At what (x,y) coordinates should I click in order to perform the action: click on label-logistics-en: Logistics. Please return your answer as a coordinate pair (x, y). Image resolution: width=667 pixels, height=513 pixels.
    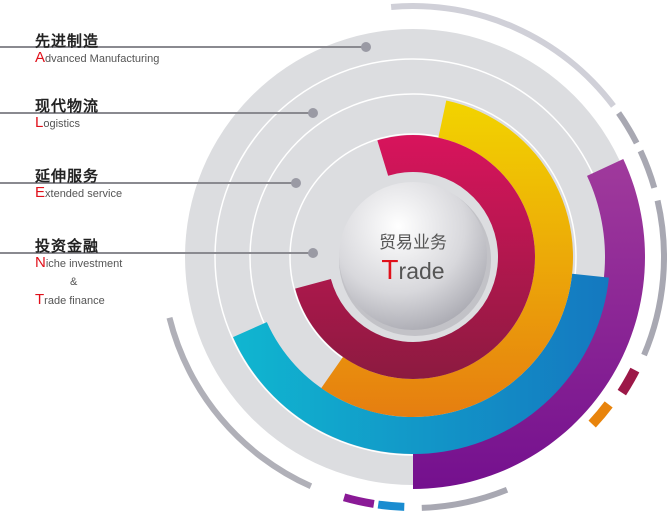
    Looking at the image, I should click on (57, 122).